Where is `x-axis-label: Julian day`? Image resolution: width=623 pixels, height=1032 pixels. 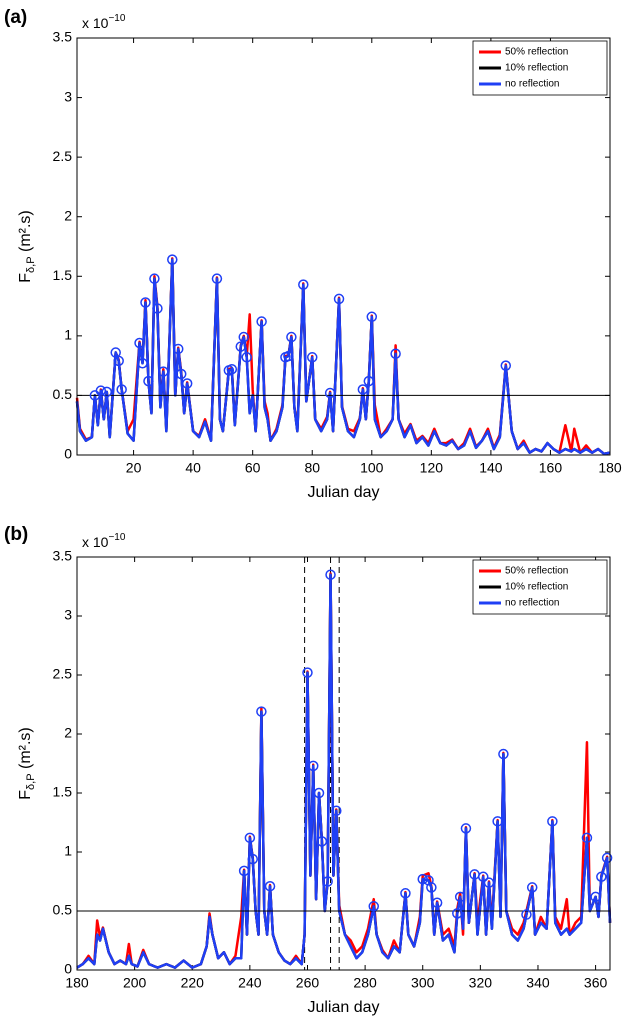 x-axis-label: Julian day is located at coordinates (343, 1007).